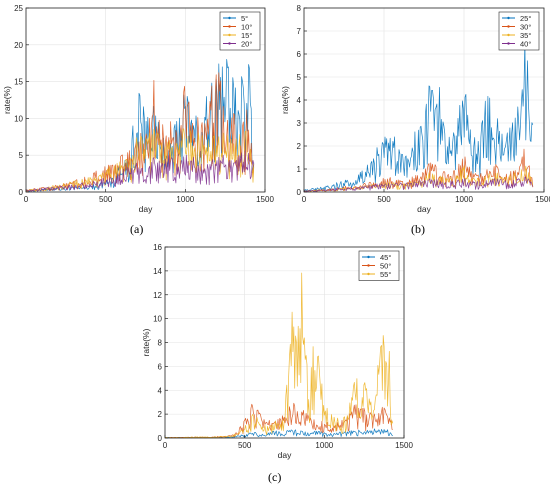  Describe the element at coordinates (542, 199) in the screenshot. I see `x-tick-label-b-3: 1500` at that location.